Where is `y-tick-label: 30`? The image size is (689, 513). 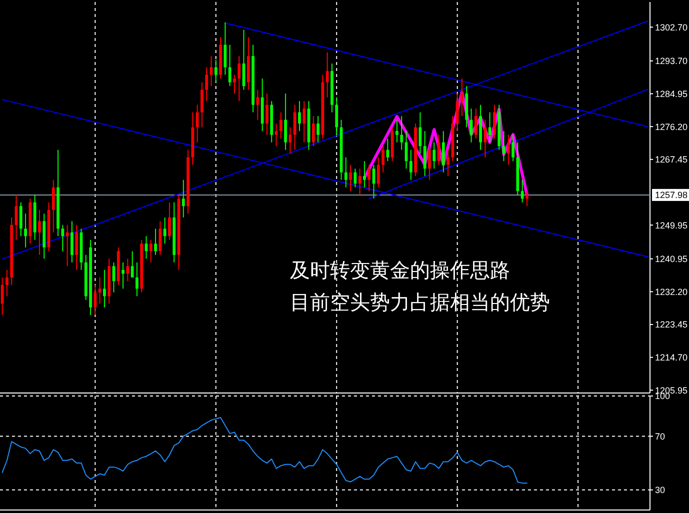
y-tick-label: 30 is located at coordinates (660, 490).